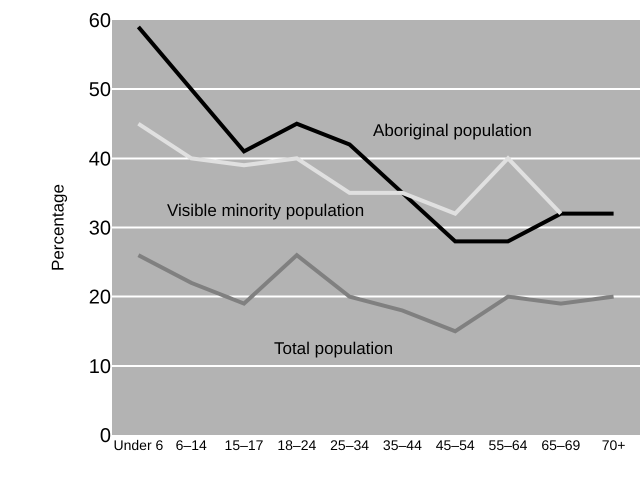 The image size is (644, 495). What do you see at coordinates (376, 293) in the screenshot?
I see `line-series` at bounding box center [376, 293].